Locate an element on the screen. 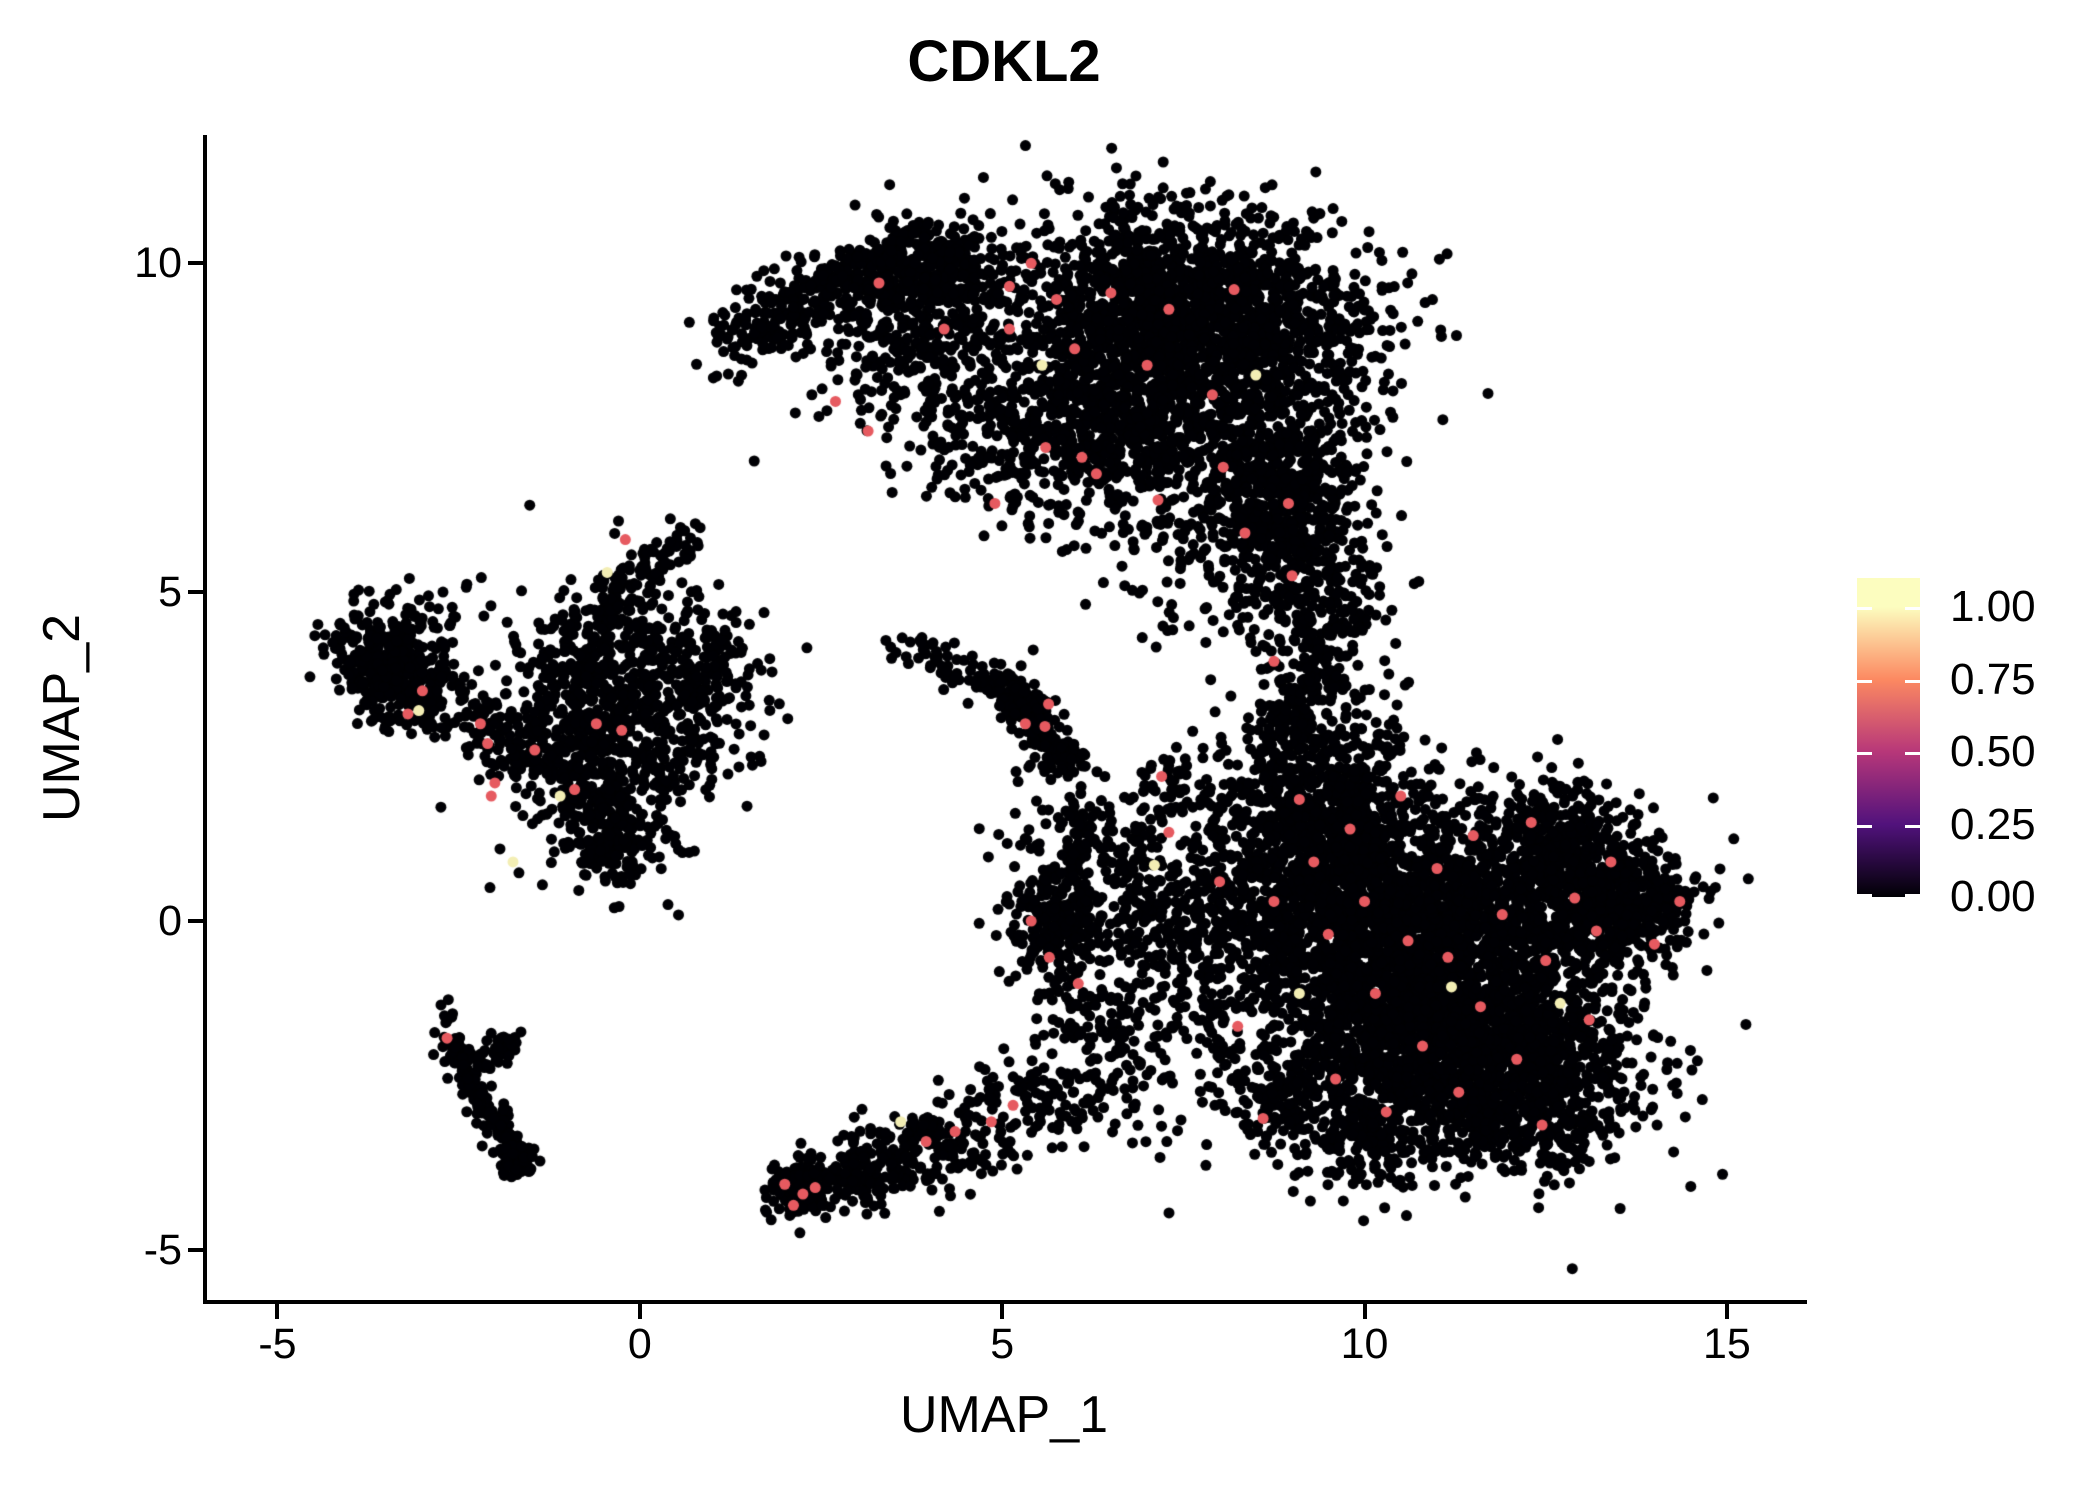  y-tick-label: 10 is located at coordinates (158, 263).